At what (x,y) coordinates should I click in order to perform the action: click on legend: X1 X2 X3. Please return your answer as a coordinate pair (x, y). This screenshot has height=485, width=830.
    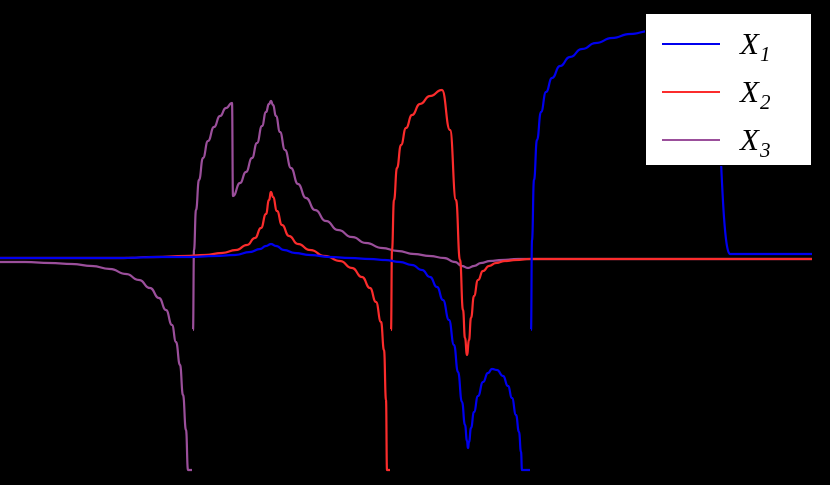
    Looking at the image, I should click on (728, 89).